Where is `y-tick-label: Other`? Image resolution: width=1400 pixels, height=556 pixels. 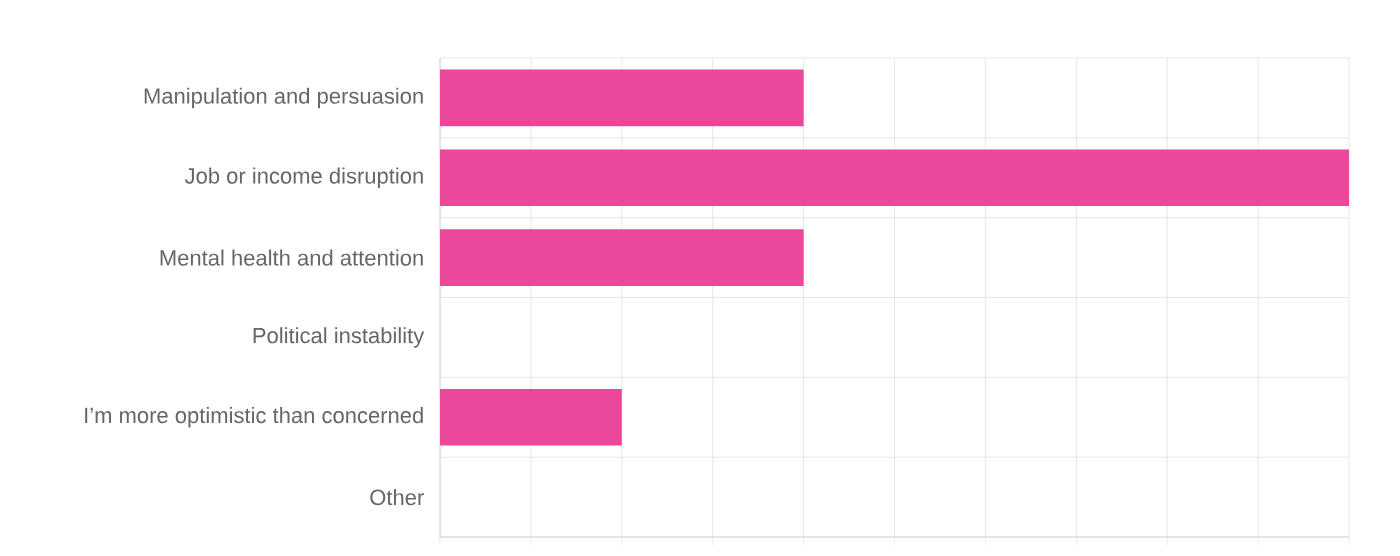 y-tick-label: Other is located at coordinates (397, 497).